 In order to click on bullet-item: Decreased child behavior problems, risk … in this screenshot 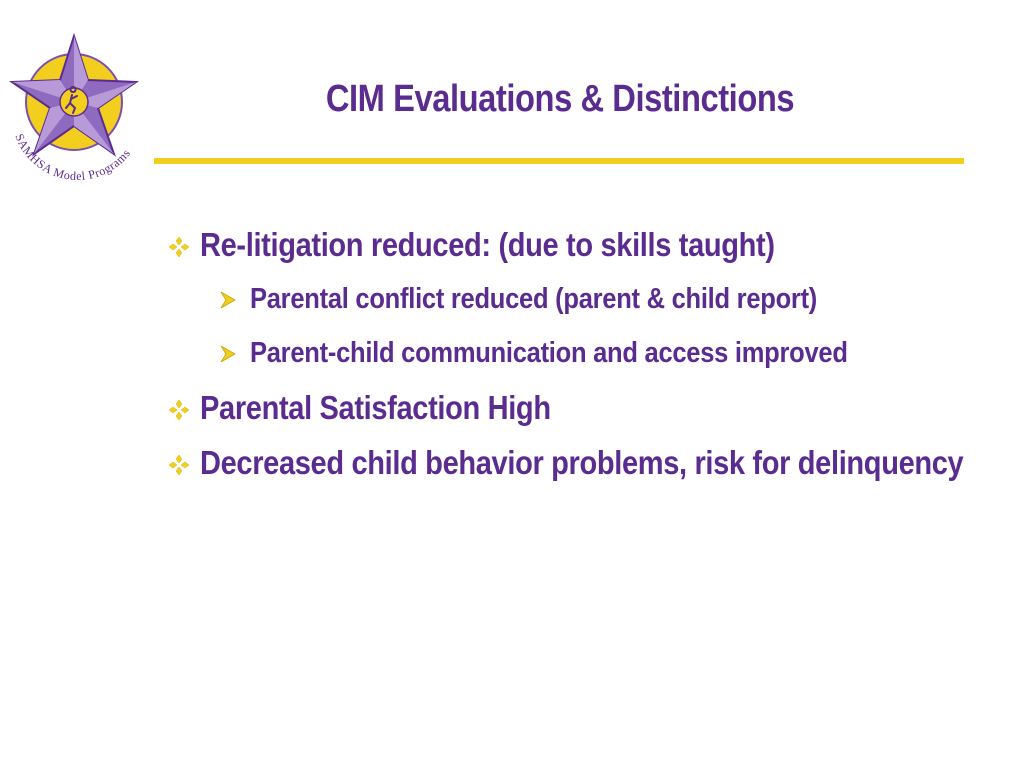, I will do `click(566, 462)`.